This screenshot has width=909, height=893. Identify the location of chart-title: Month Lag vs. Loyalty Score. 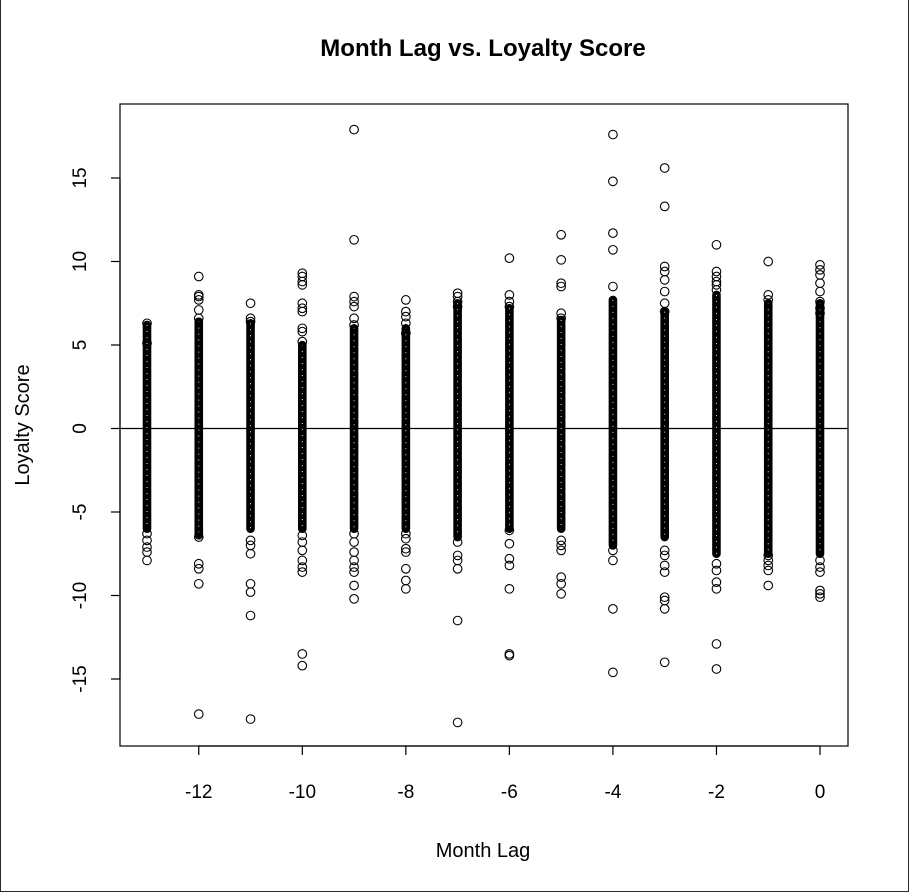
(482, 48).